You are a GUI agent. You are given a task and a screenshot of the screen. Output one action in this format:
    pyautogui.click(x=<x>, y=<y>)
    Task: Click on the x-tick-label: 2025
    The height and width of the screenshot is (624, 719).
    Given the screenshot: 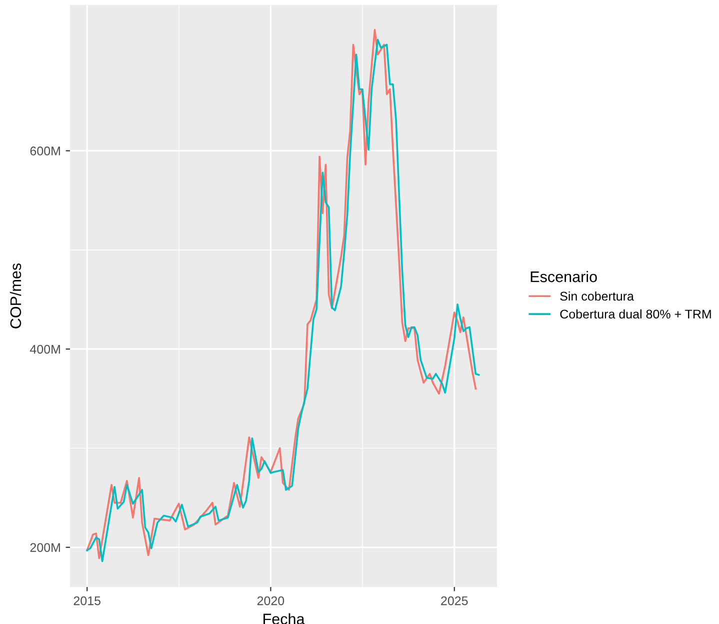 What is the action you would take?
    pyautogui.click(x=454, y=601)
    